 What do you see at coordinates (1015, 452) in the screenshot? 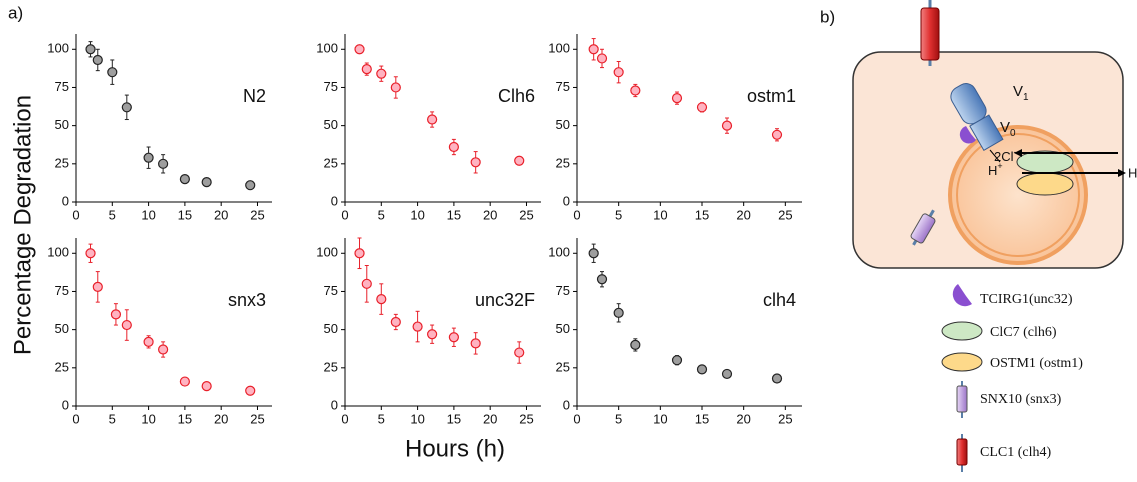
I see `legend-text: CLC1 (clh4)` at bounding box center [1015, 452].